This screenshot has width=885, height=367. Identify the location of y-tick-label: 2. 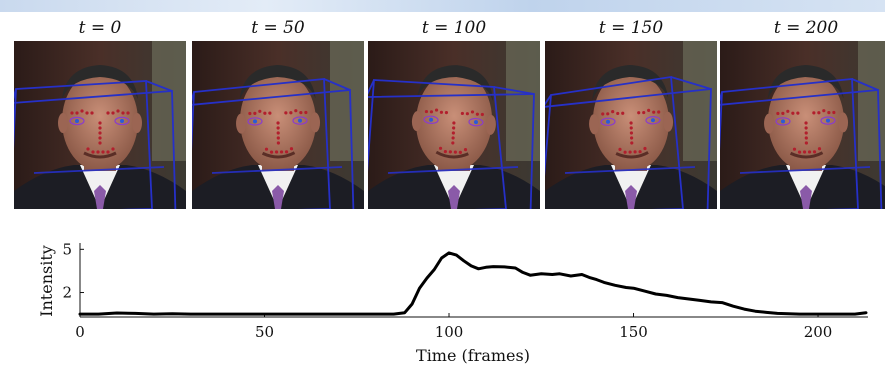
(67, 293).